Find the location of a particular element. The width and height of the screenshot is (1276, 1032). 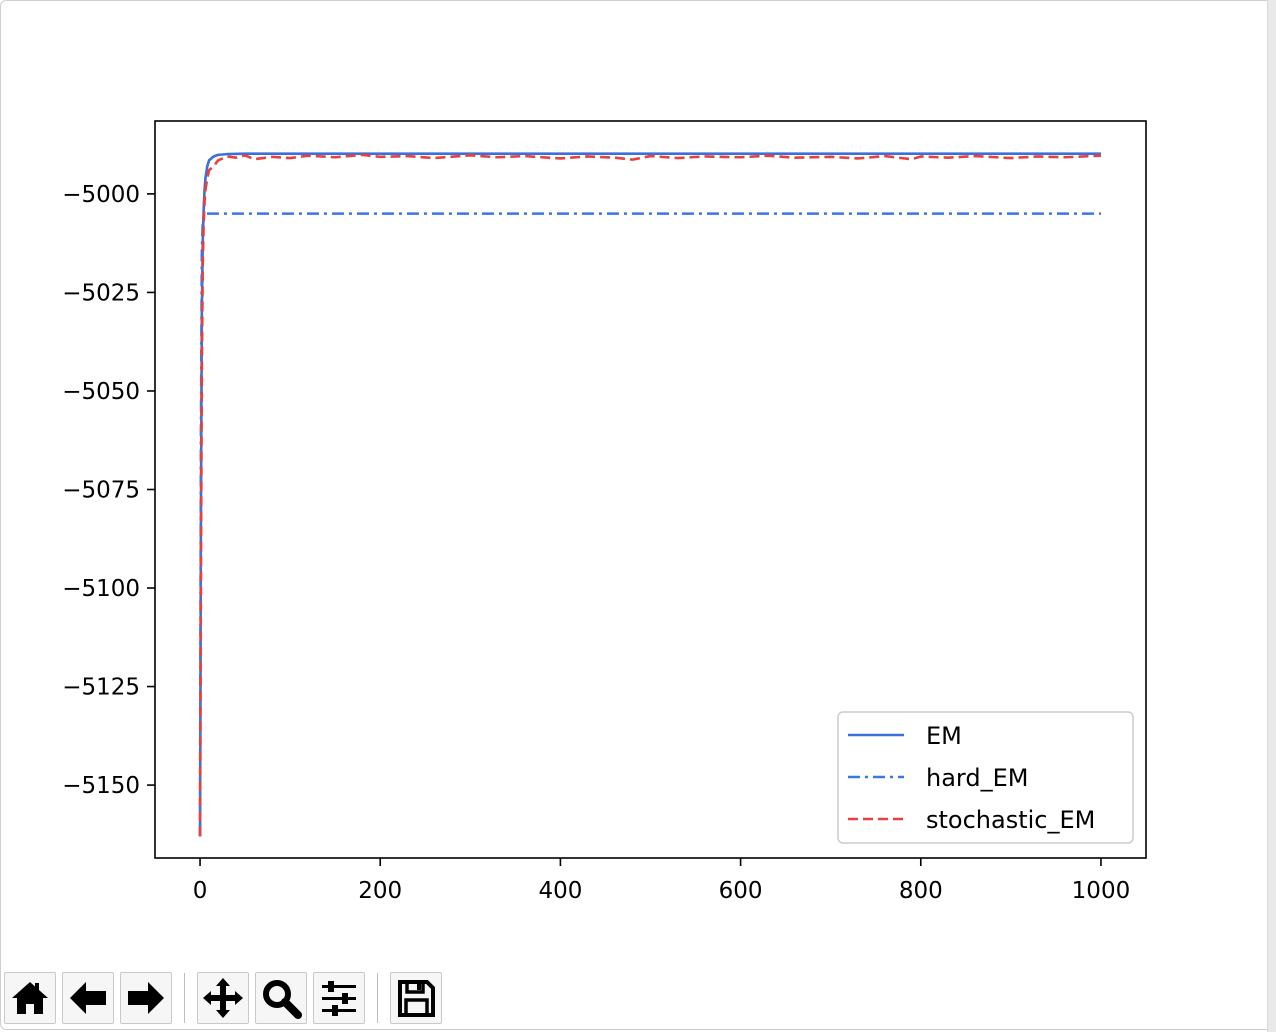

zoom-button is located at coordinates (281, 998).